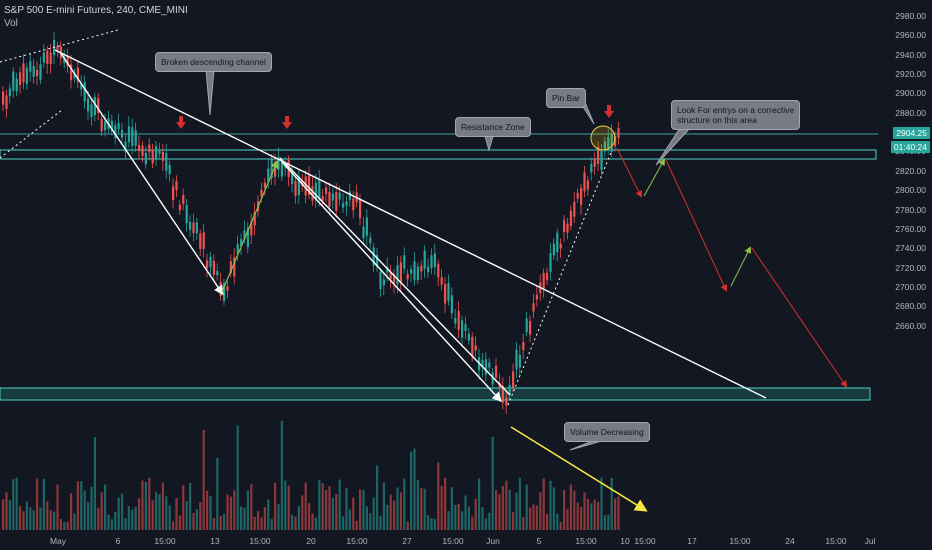 The image size is (932, 550). I want to click on arrow-volume-decreasing, so click(579, 469).